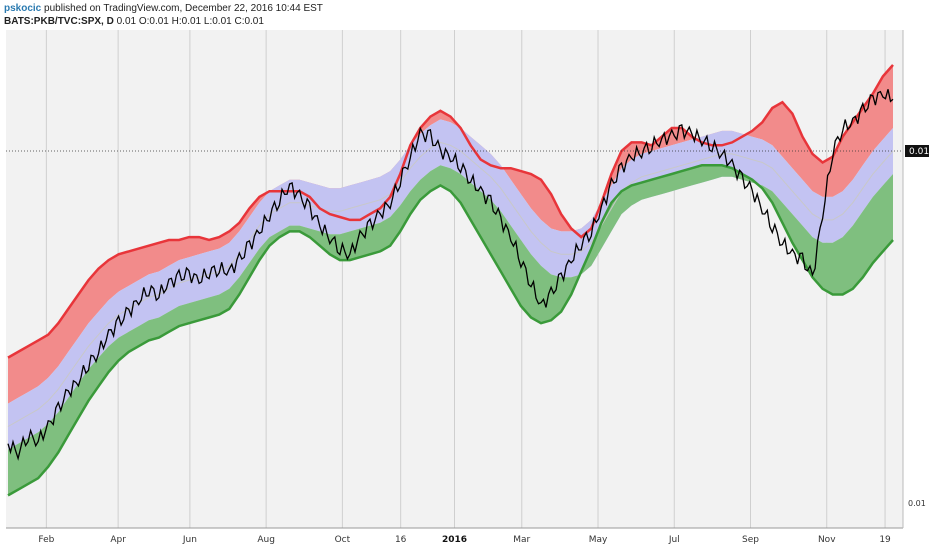 This screenshot has width=932, height=550. I want to click on x-tick-label: 2016, so click(454, 540).